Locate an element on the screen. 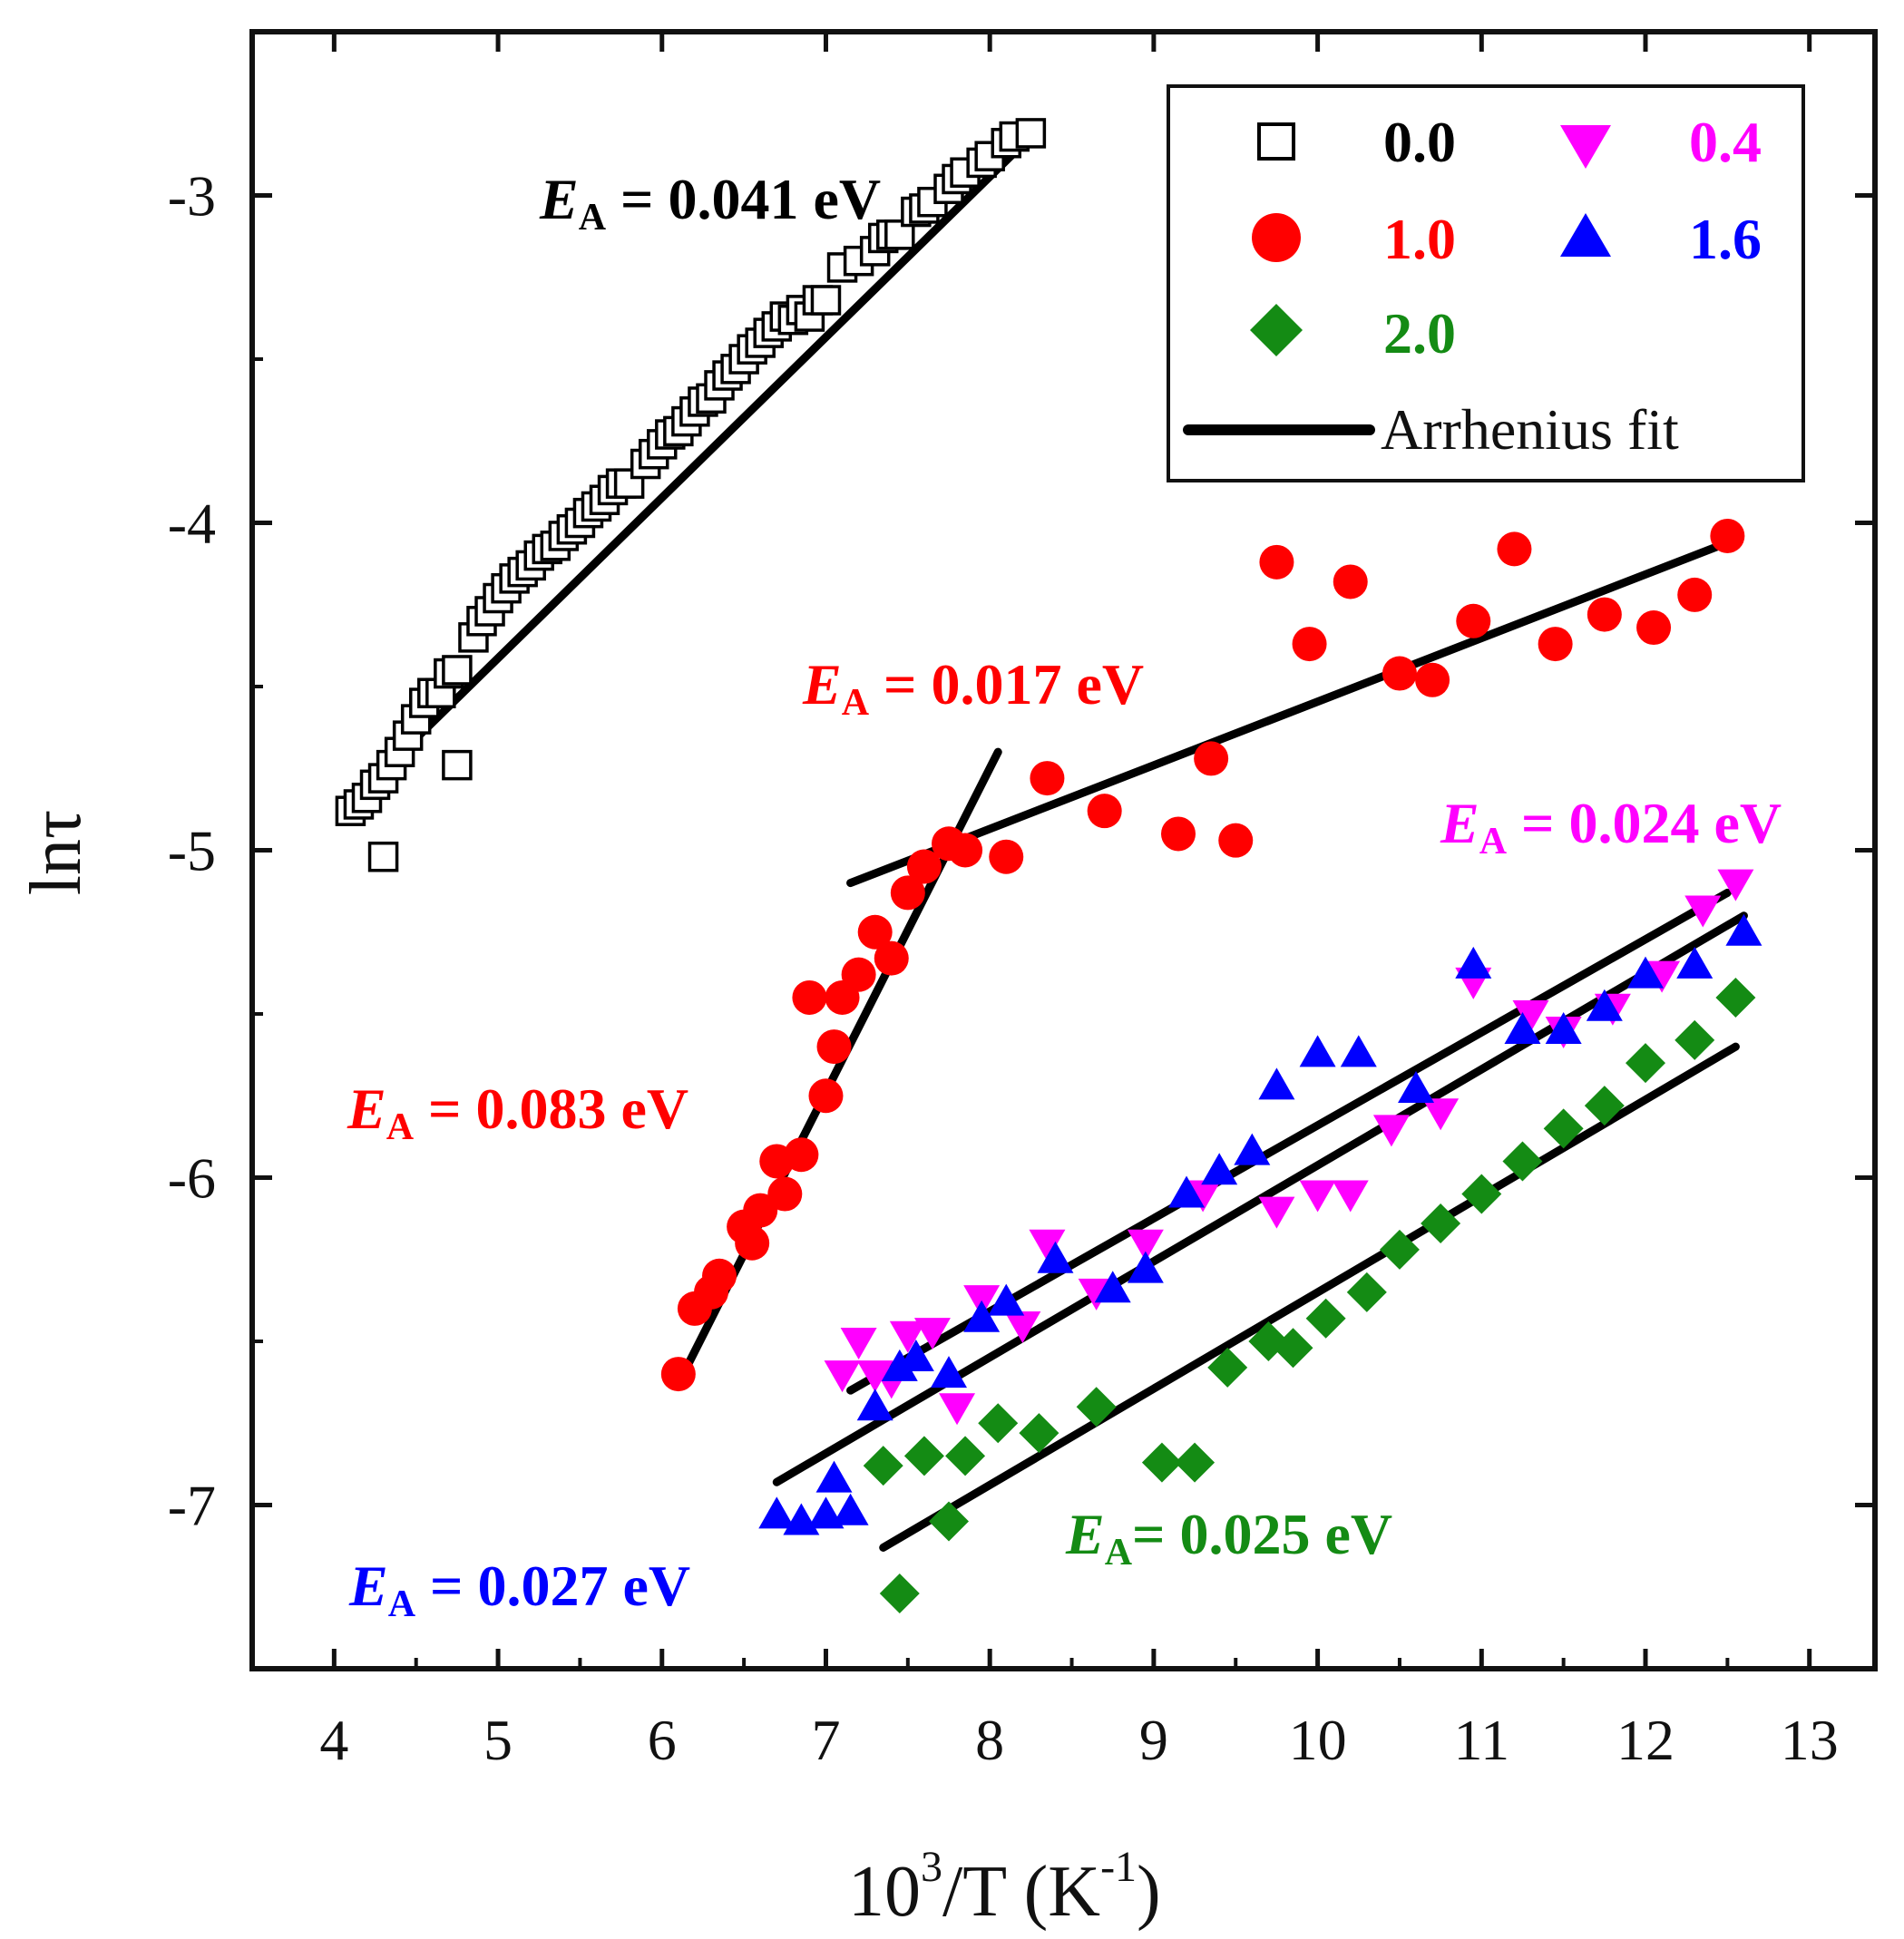 Image resolution: width=1904 pixels, height=1939 pixels. legend-marker-square-open is located at coordinates (1276, 141).